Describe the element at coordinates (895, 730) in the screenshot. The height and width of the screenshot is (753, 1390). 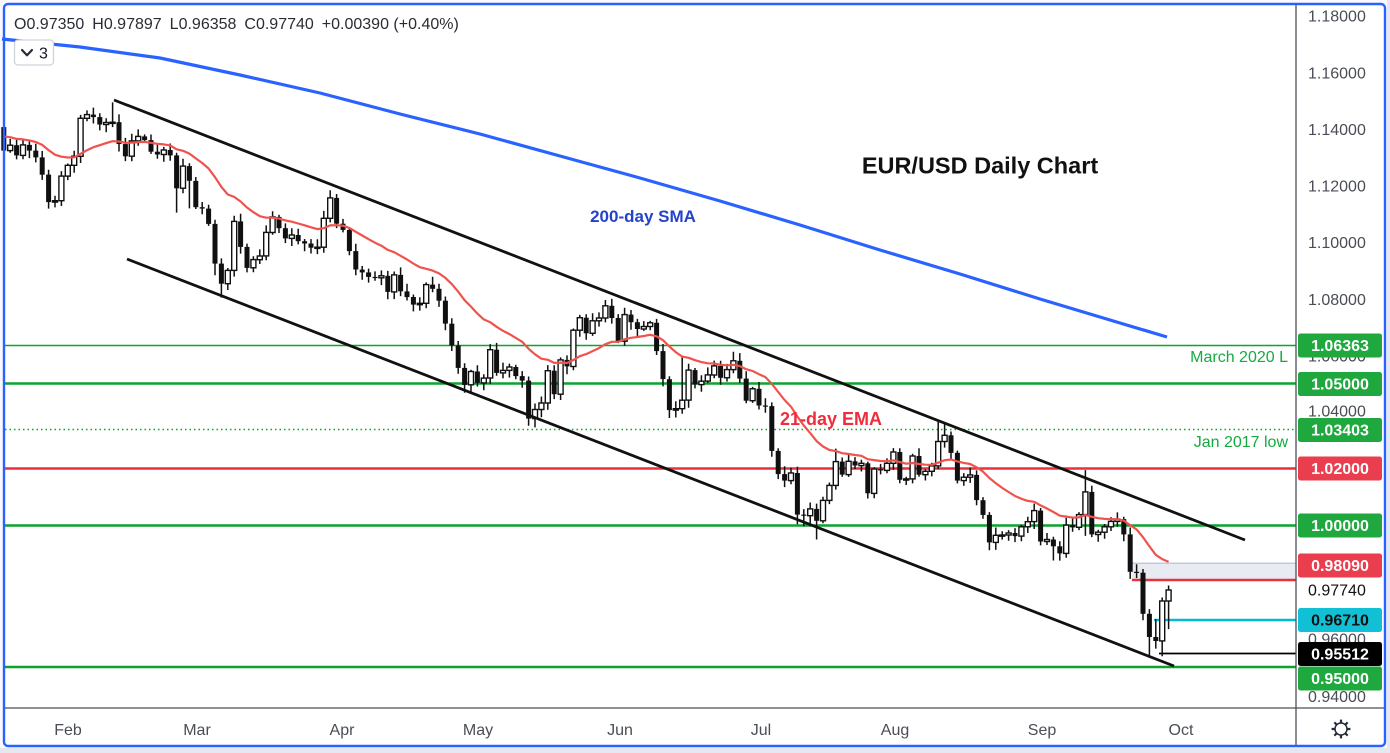
I see `svg-text: Aug` at that location.